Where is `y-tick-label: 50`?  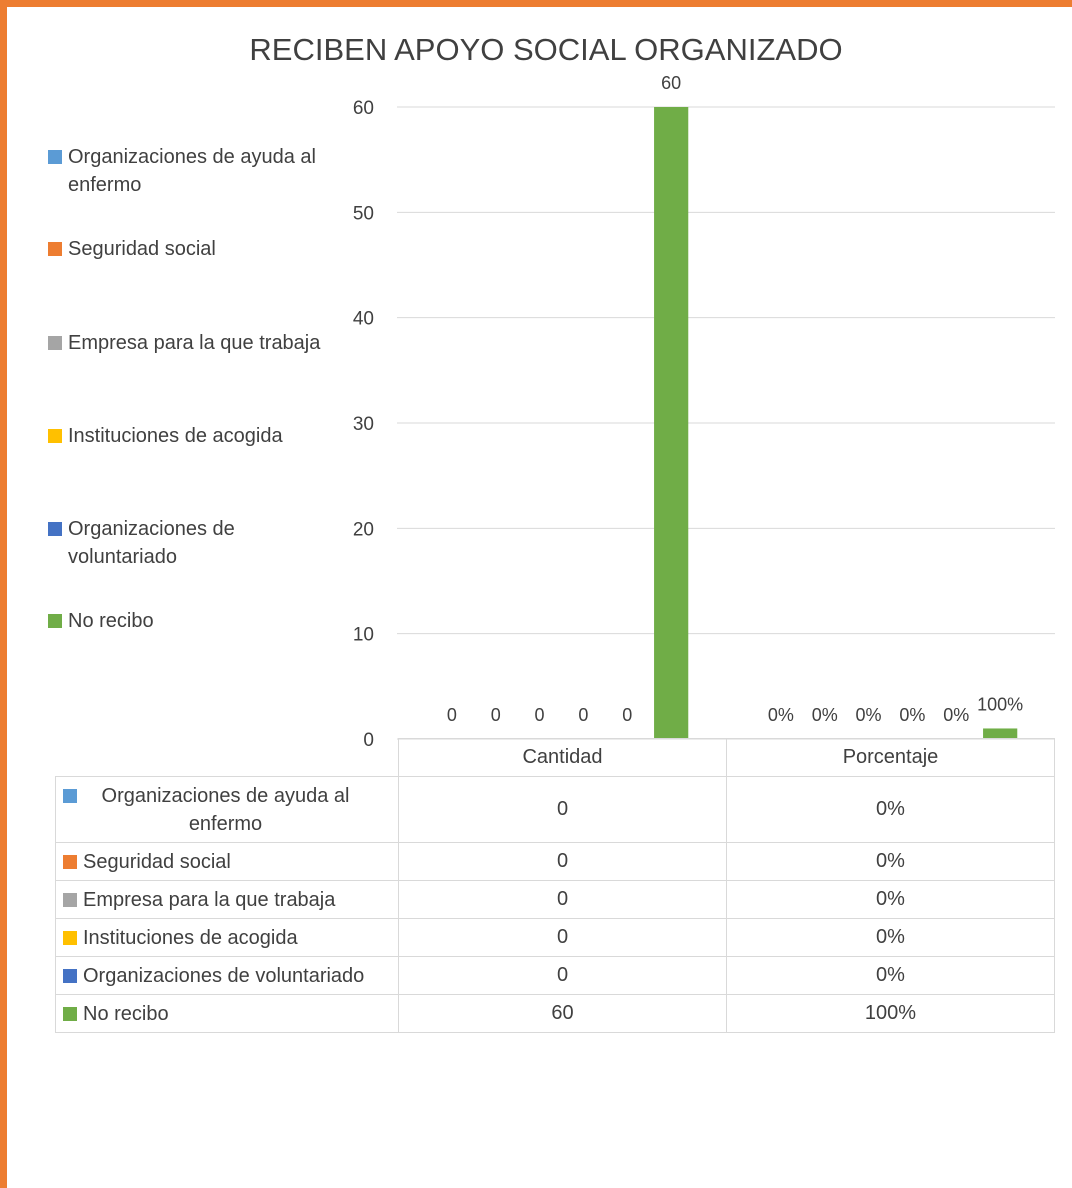 y-tick-label: 50 is located at coordinates (363, 213).